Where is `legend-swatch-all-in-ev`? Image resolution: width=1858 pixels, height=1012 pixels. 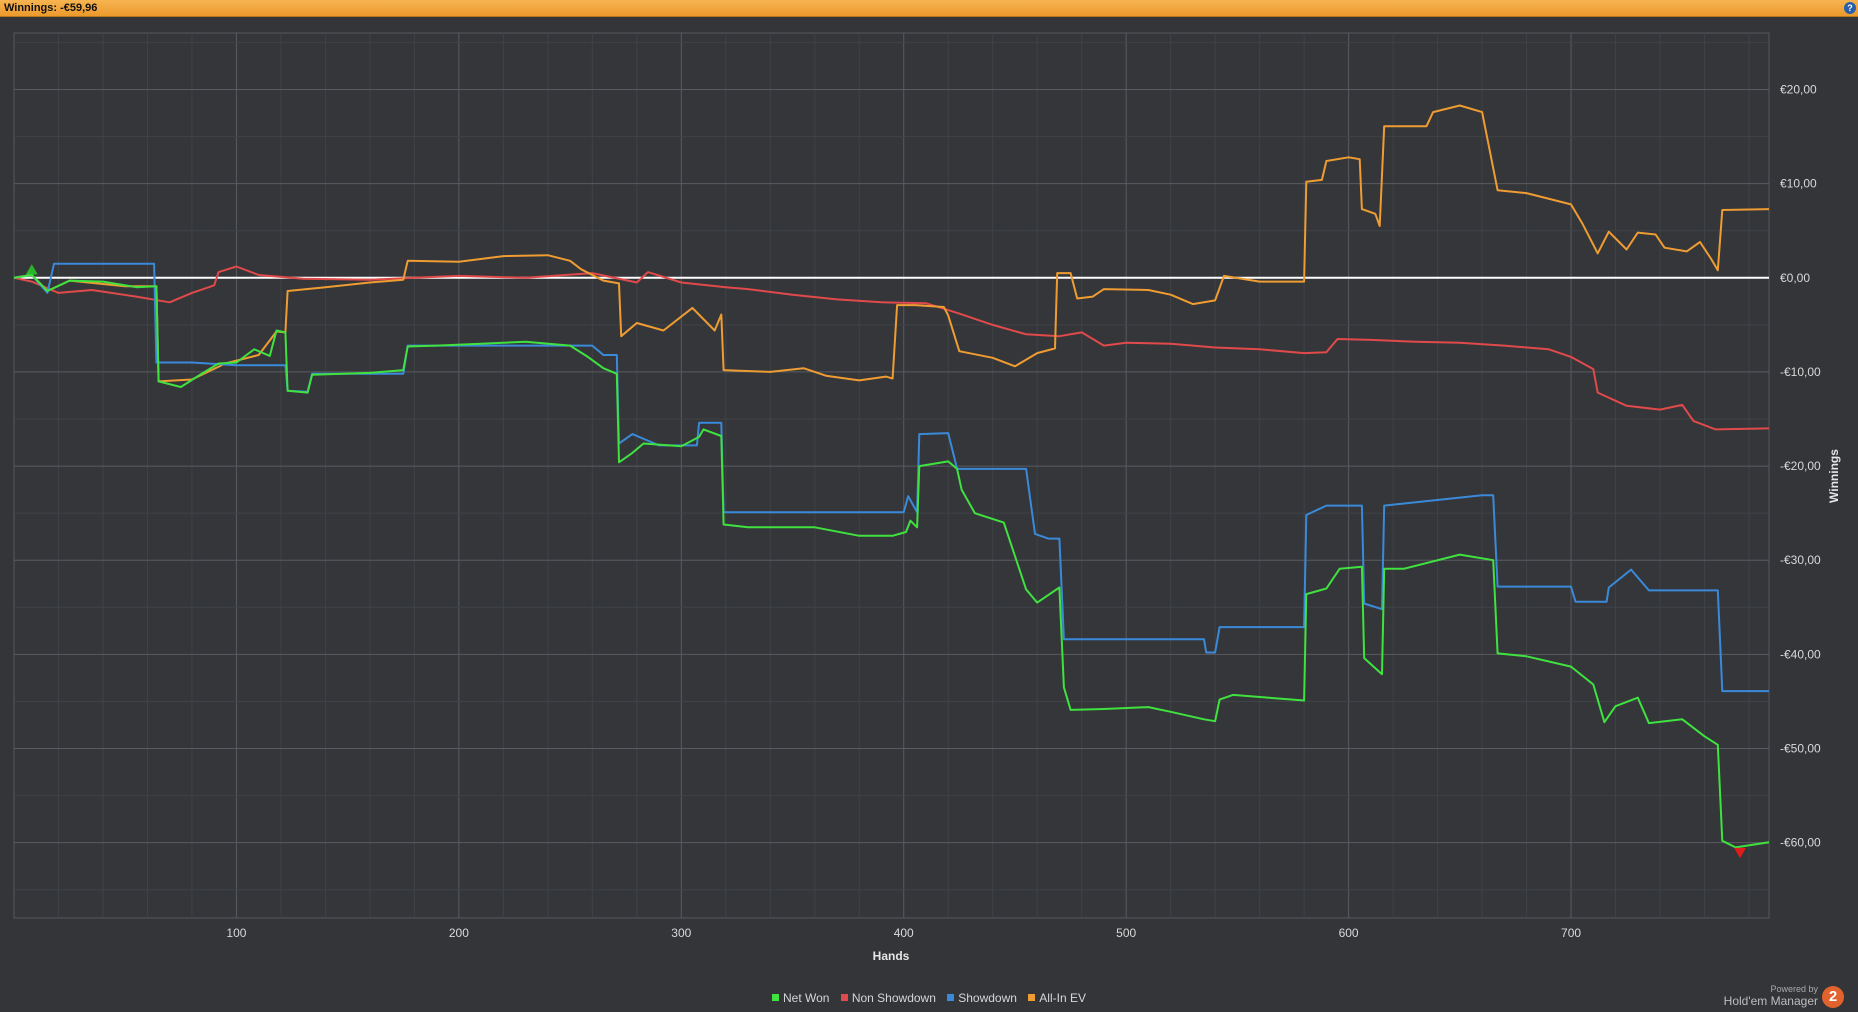 legend-swatch-all-in-ev is located at coordinates (1032, 997).